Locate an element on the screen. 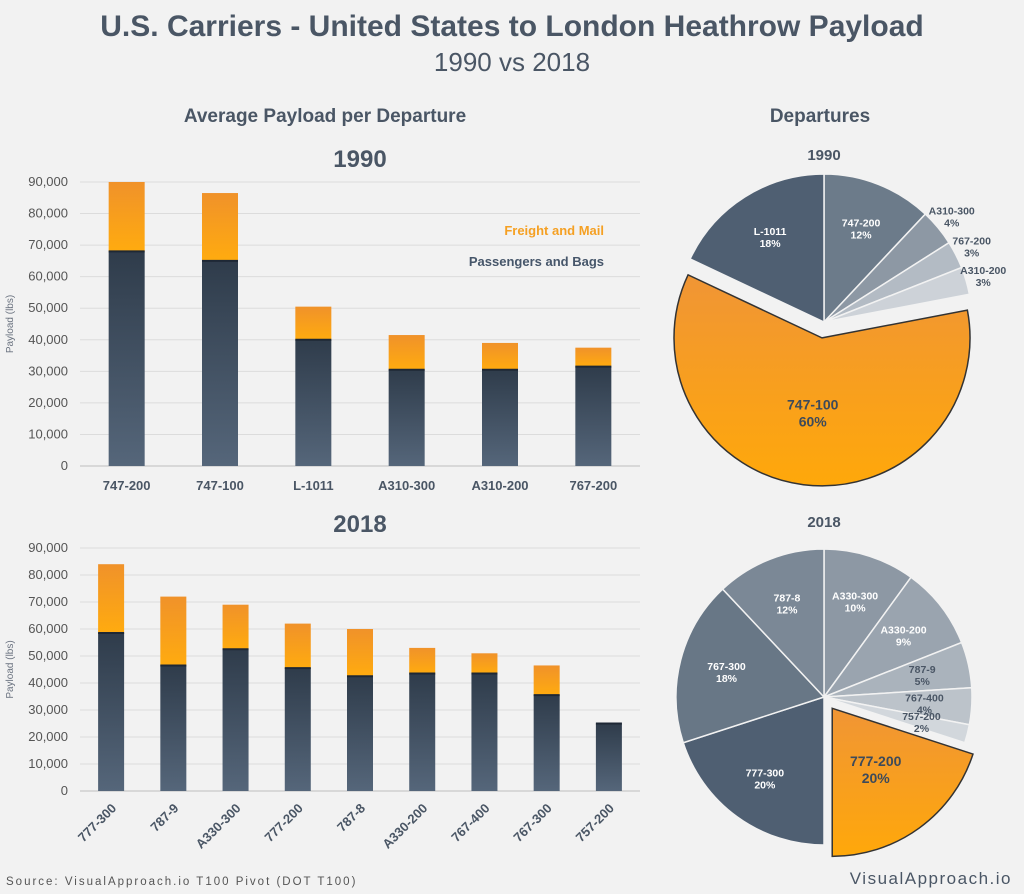  x-category-label: A310-300 is located at coordinates (406, 485).